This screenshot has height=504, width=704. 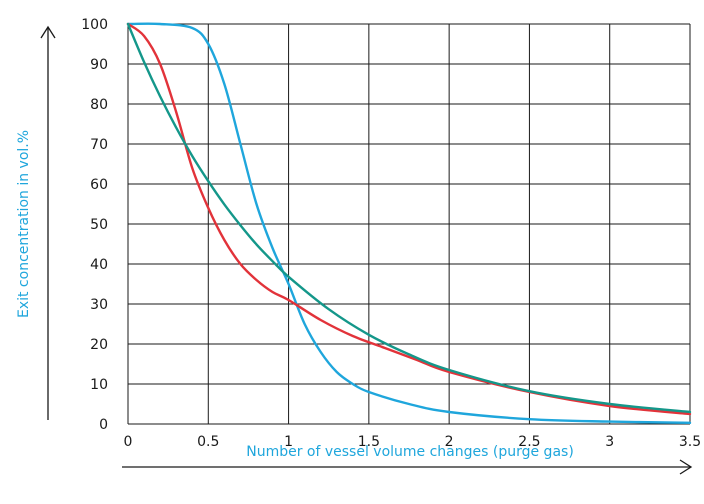 What do you see at coordinates (529, 442) in the screenshot?
I see `x-tick-label: 2.5` at bounding box center [529, 442].